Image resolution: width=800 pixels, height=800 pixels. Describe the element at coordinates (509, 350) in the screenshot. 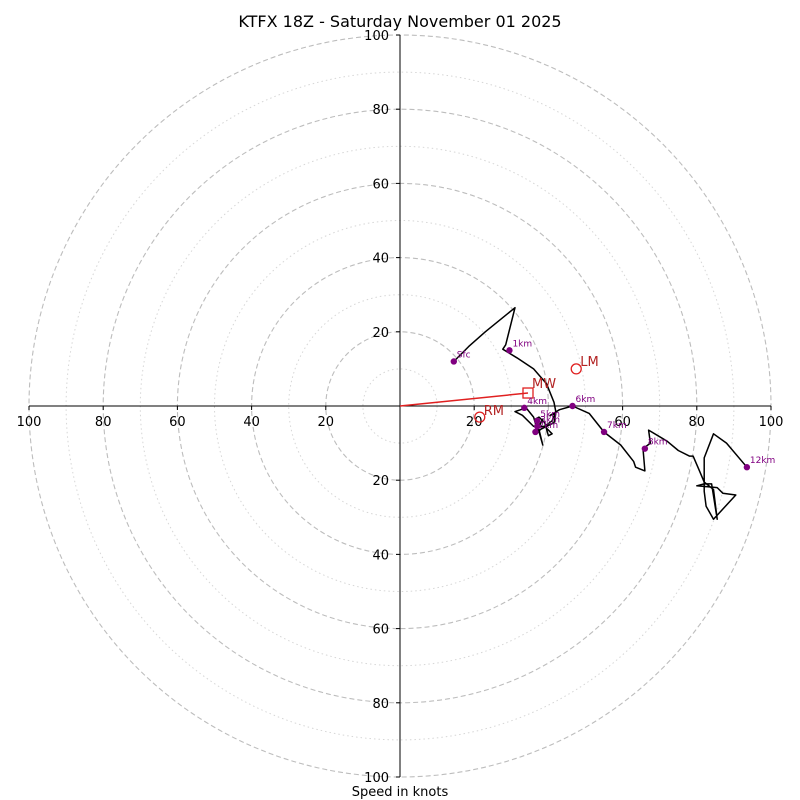

I see `height-marker-1km` at that location.